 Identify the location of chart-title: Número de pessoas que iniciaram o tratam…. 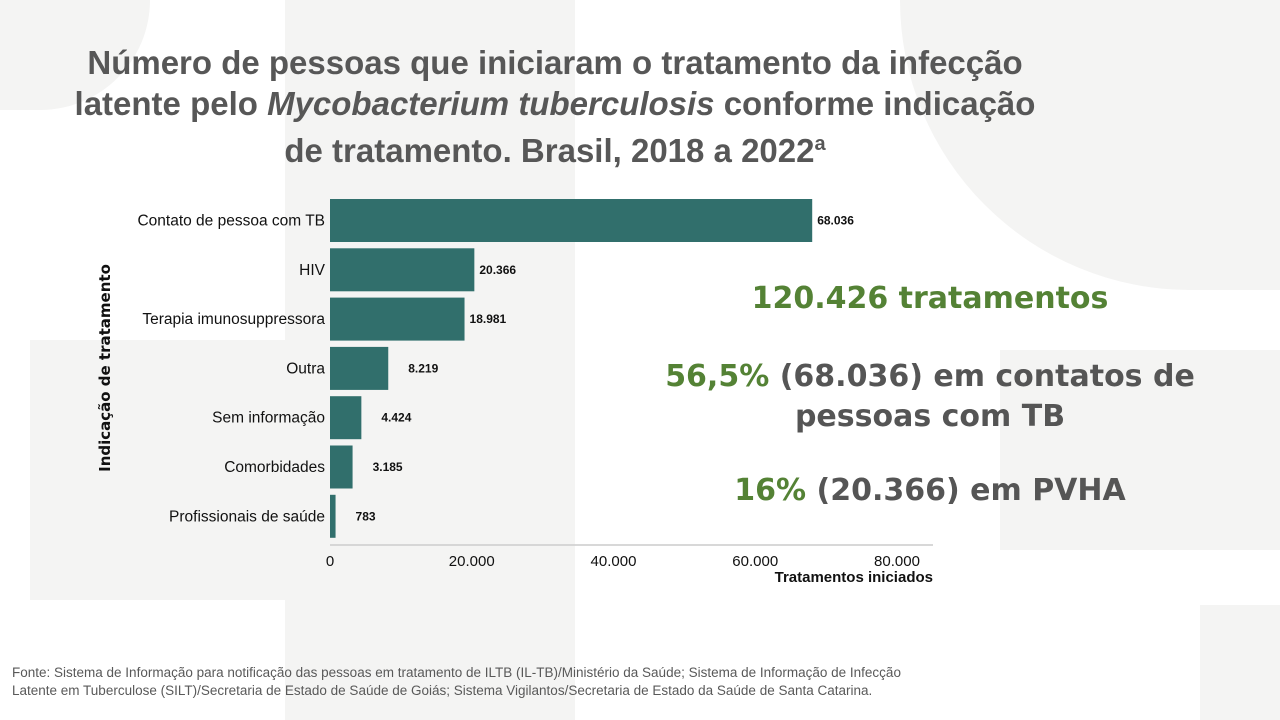
(555, 106).